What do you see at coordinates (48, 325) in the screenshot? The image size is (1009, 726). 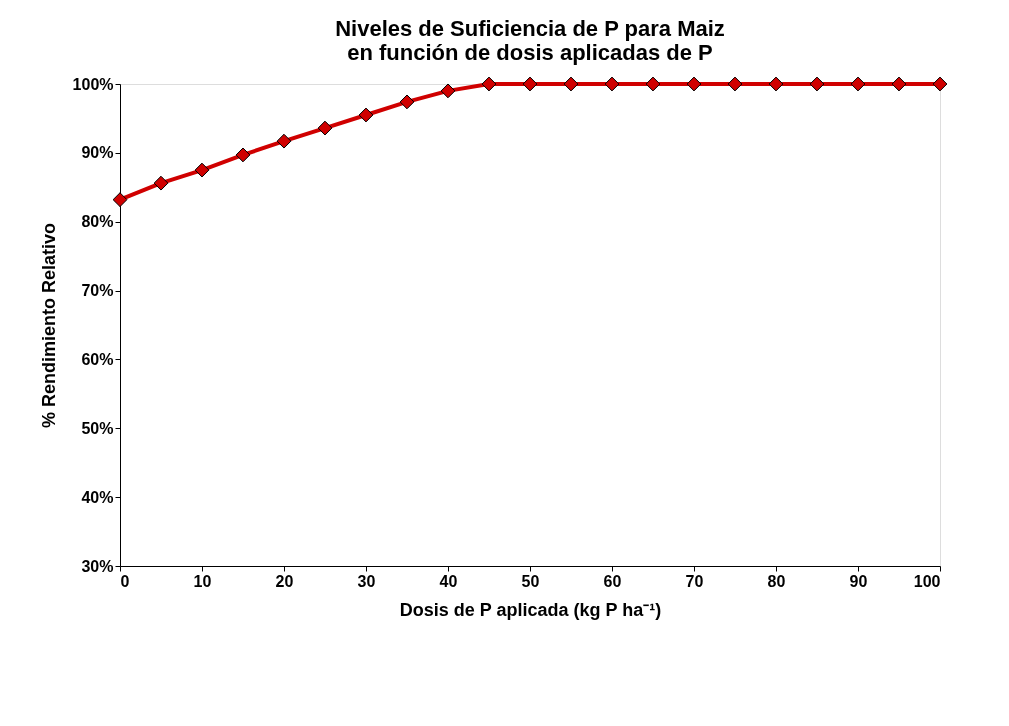 I see `y-axis-title: % Rendimiento Relativo` at bounding box center [48, 325].